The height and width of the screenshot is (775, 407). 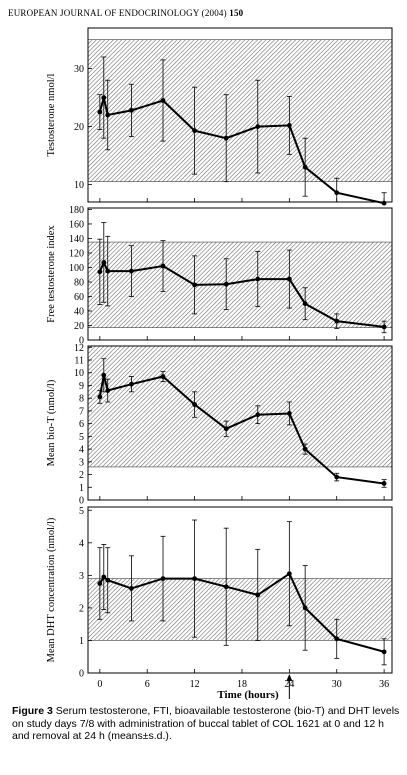 What do you see at coordinates (79, 127) in the screenshot?
I see `panel-1-ytick-label: 20` at bounding box center [79, 127].